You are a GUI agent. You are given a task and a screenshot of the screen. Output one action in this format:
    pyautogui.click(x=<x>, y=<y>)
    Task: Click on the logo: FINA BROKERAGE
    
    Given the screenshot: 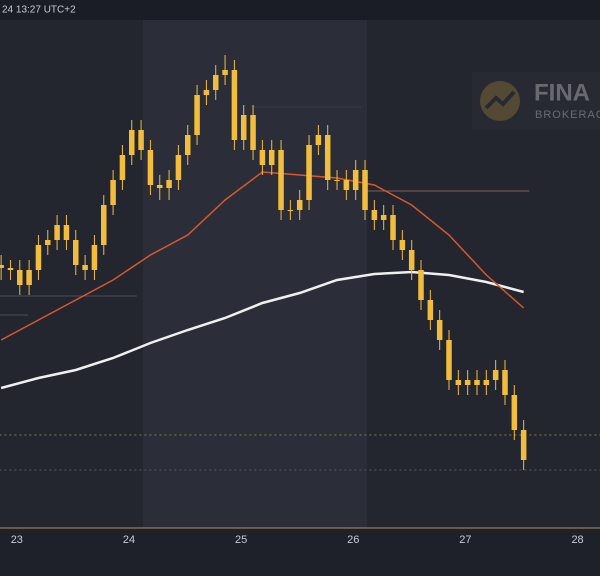 What is the action you would take?
    pyautogui.click(x=536, y=101)
    